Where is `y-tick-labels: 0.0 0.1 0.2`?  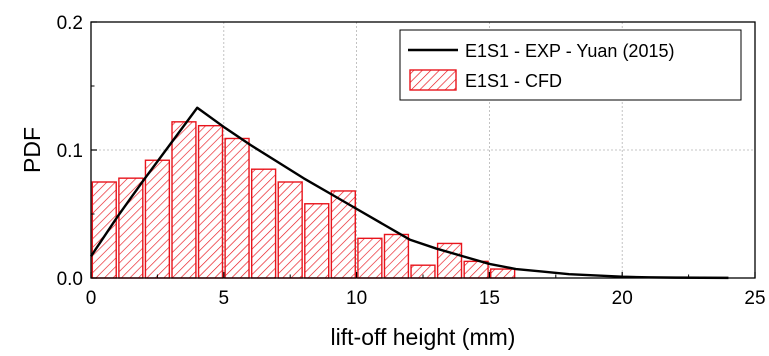
y-tick-labels: 0.0 0.1 0.2 is located at coordinates (70, 151).